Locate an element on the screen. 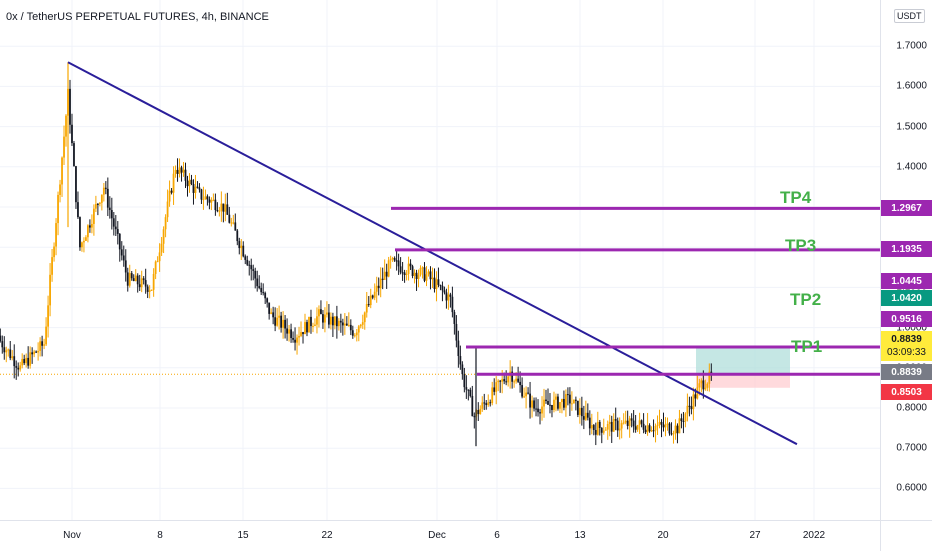 Image resolution: width=932 pixels, height=551 pixels. time-axis: Nov 8 15 22 Dec 6 13 20 27 2022 is located at coordinates (440, 535).